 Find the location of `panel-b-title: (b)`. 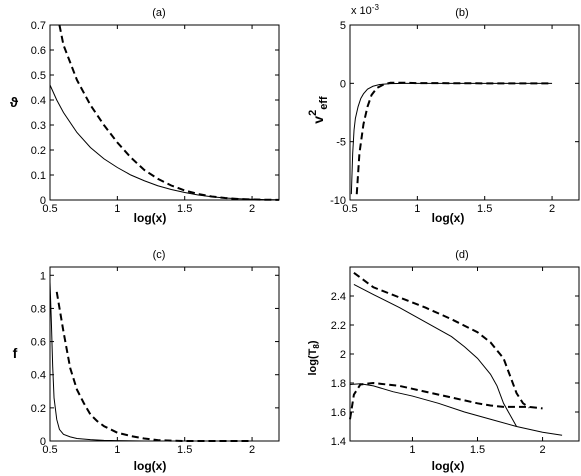

panel-b-title: (b) is located at coordinates (461, 13).